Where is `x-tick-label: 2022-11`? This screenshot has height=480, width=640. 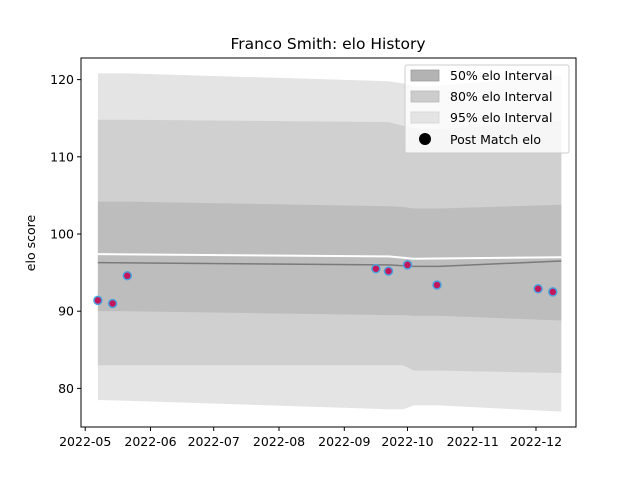 x-tick-label: 2022-11 is located at coordinates (473, 441).